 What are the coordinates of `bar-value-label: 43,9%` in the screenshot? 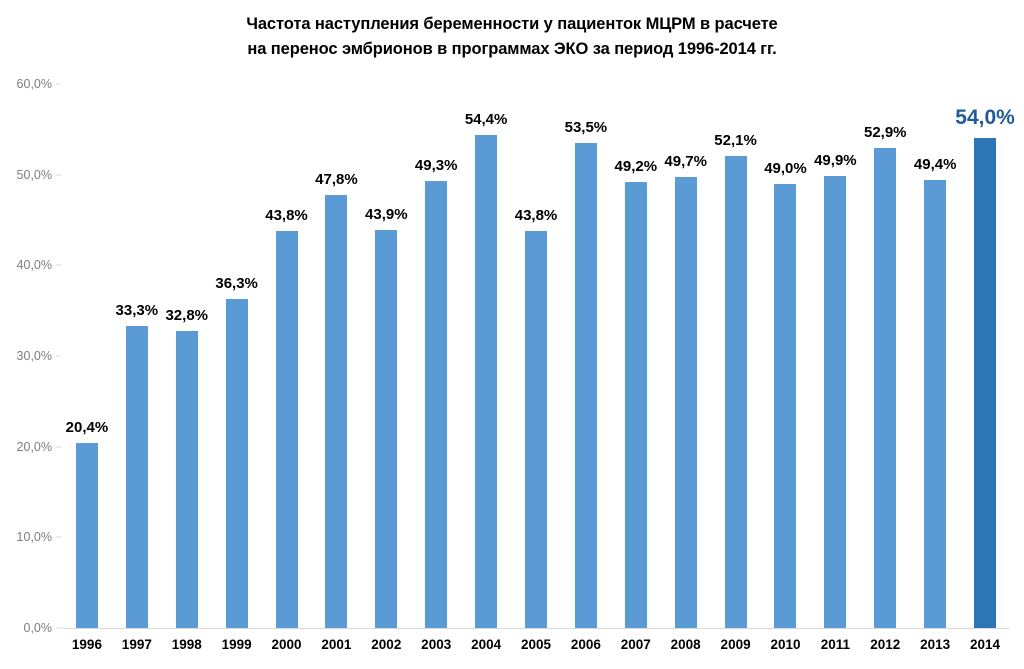 It's located at (386, 214).